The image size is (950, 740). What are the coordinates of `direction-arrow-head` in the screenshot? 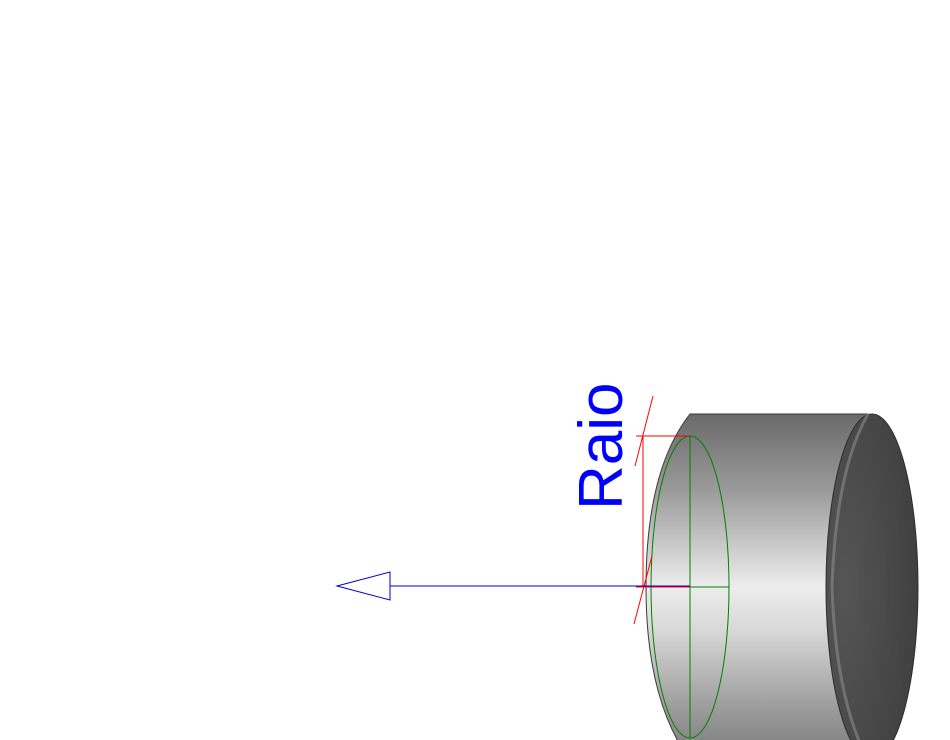 It's located at (363, 586).